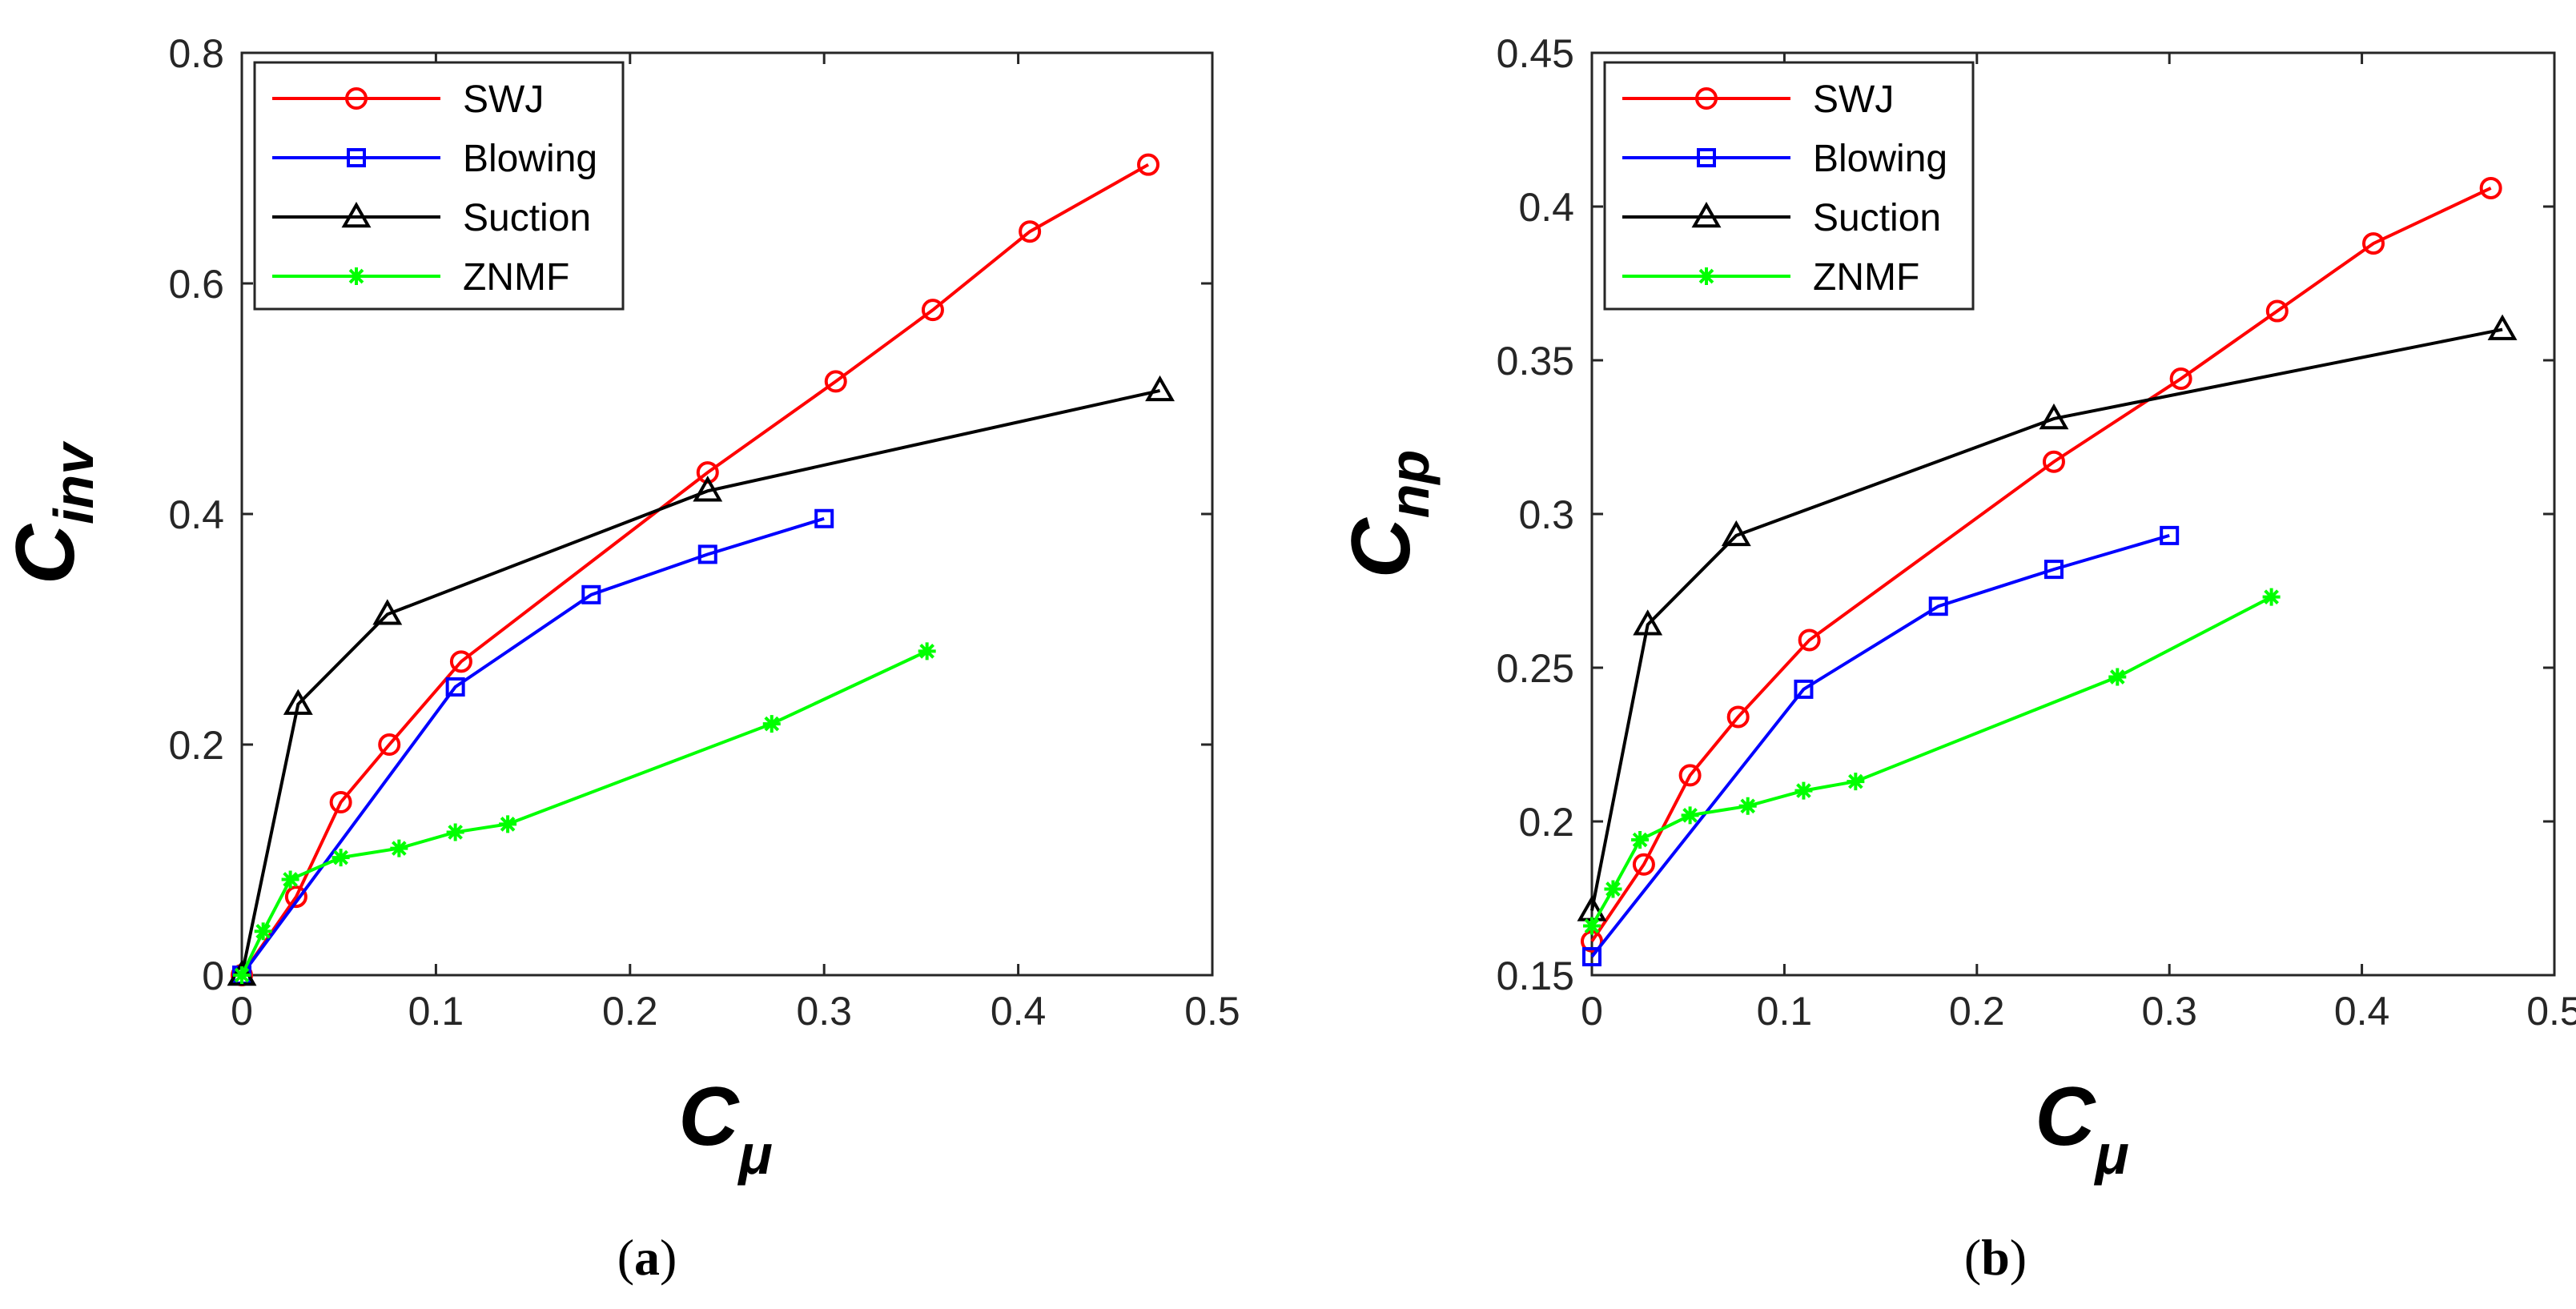 The image size is (2576, 1309). I want to click on x-tick-label: 0.5, so click(2551, 1012).